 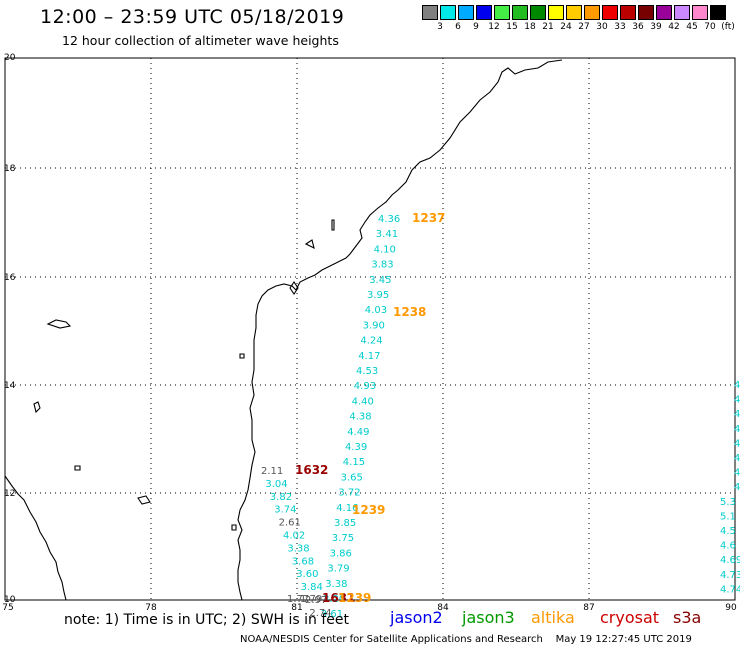 I want to click on track-reading: 3.86, so click(x=341, y=553).